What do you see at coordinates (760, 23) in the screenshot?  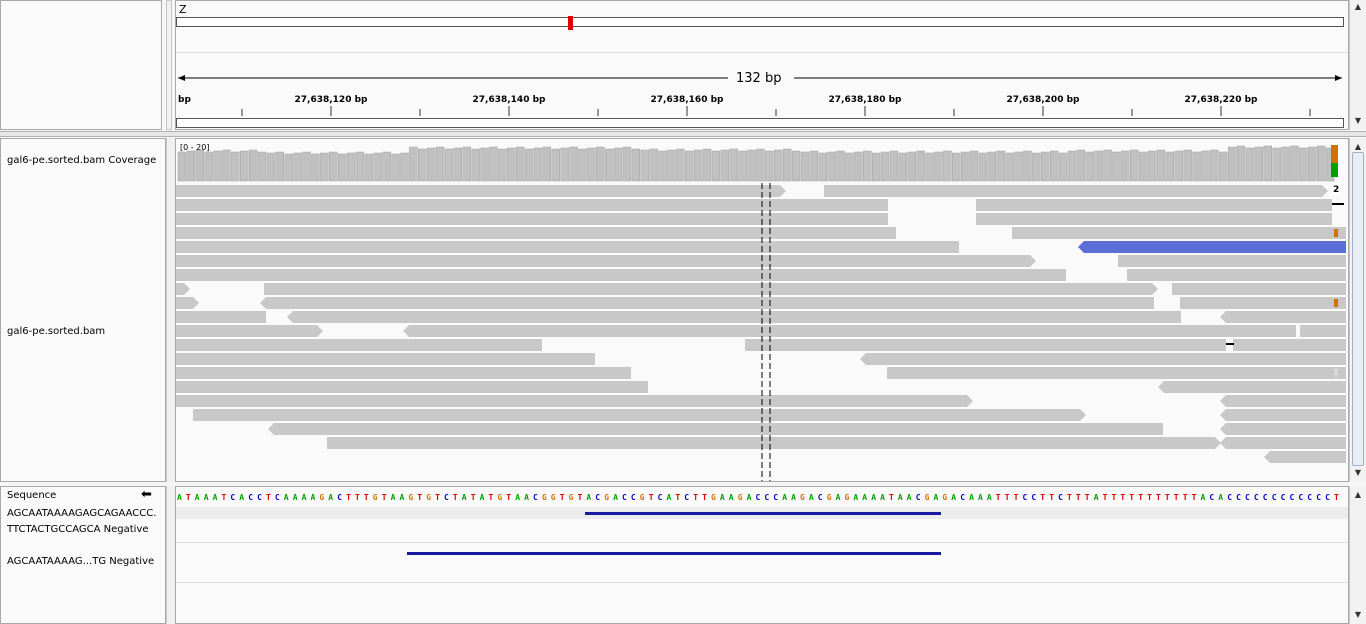 I see `chromosome-ideogram` at bounding box center [760, 23].